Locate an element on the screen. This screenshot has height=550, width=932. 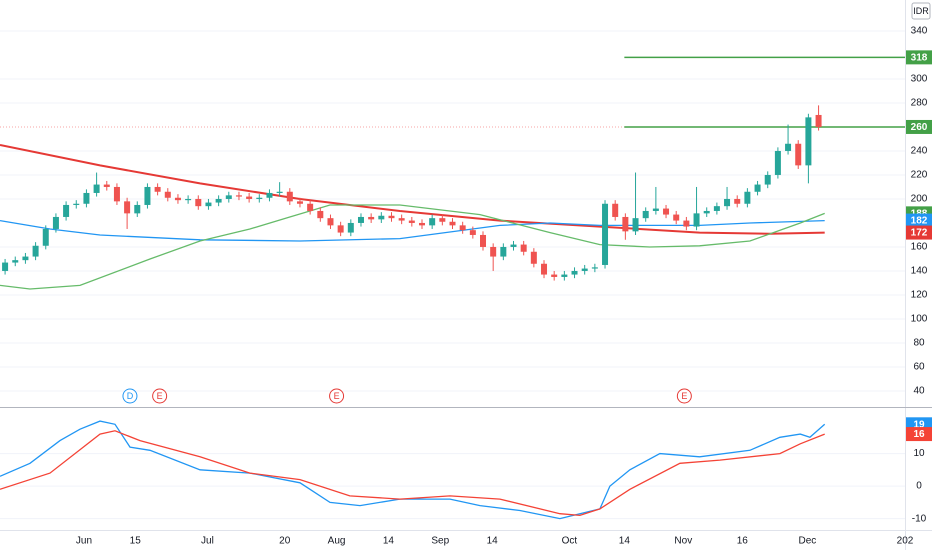
y-tick-label: 120 is located at coordinates (919, 295).